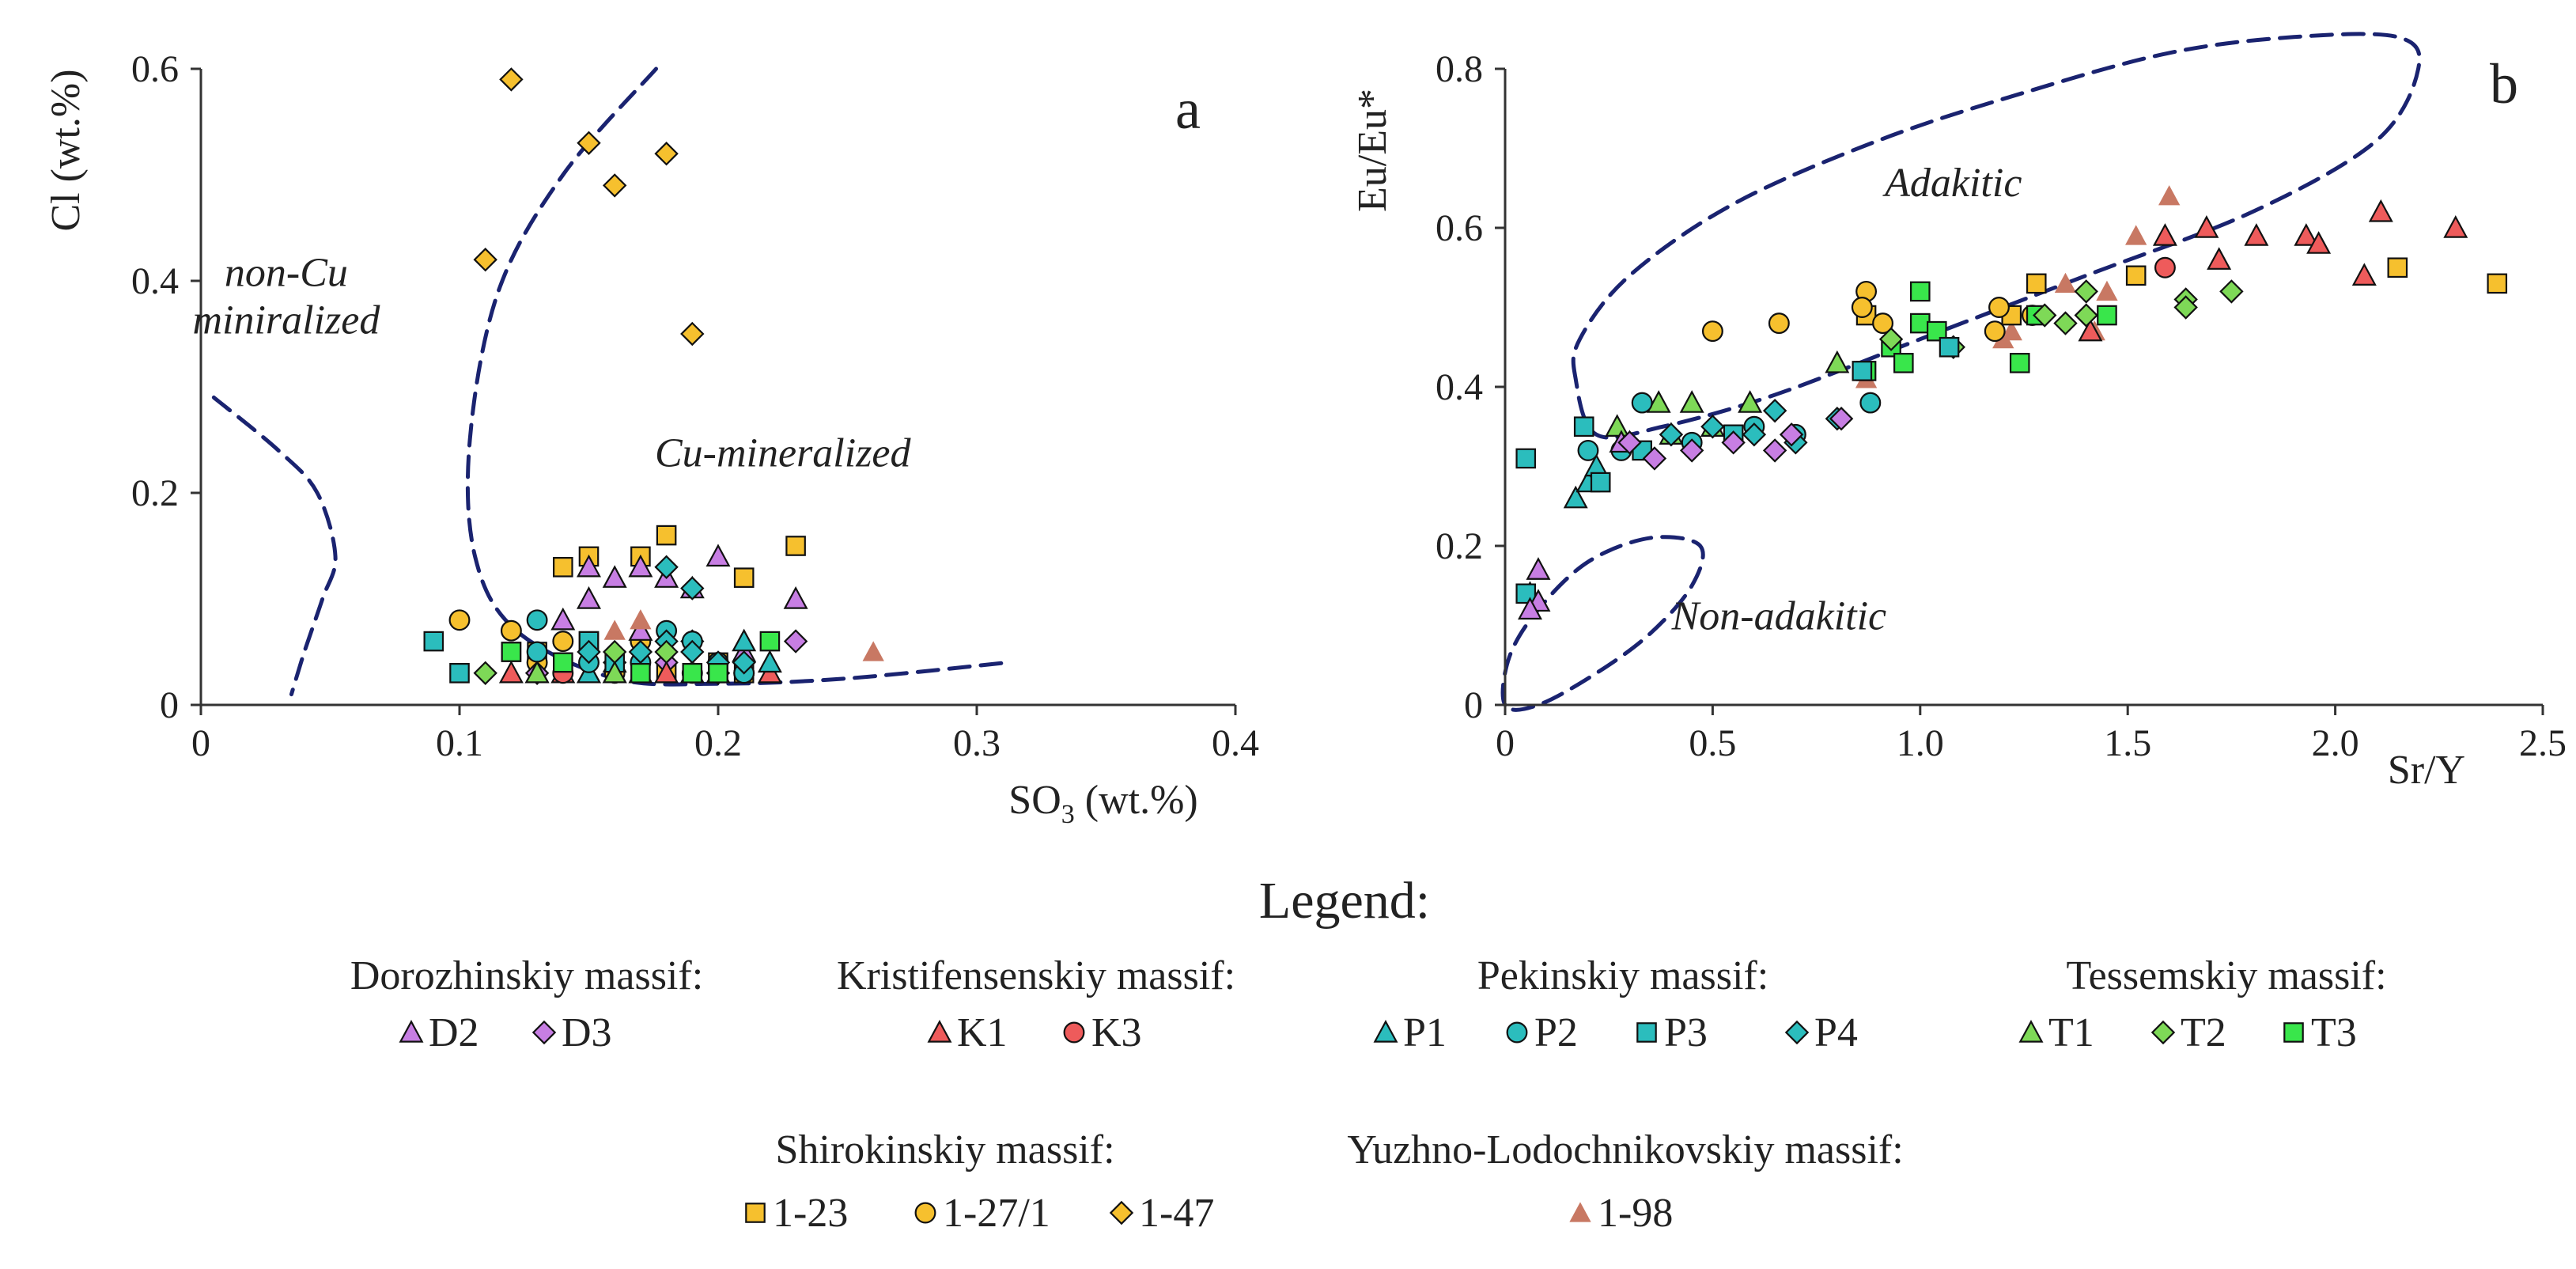 The height and width of the screenshot is (1269, 2576). What do you see at coordinates (1460, 546) in the screenshot?
I see `y-tick-label-b: 0.2` at bounding box center [1460, 546].